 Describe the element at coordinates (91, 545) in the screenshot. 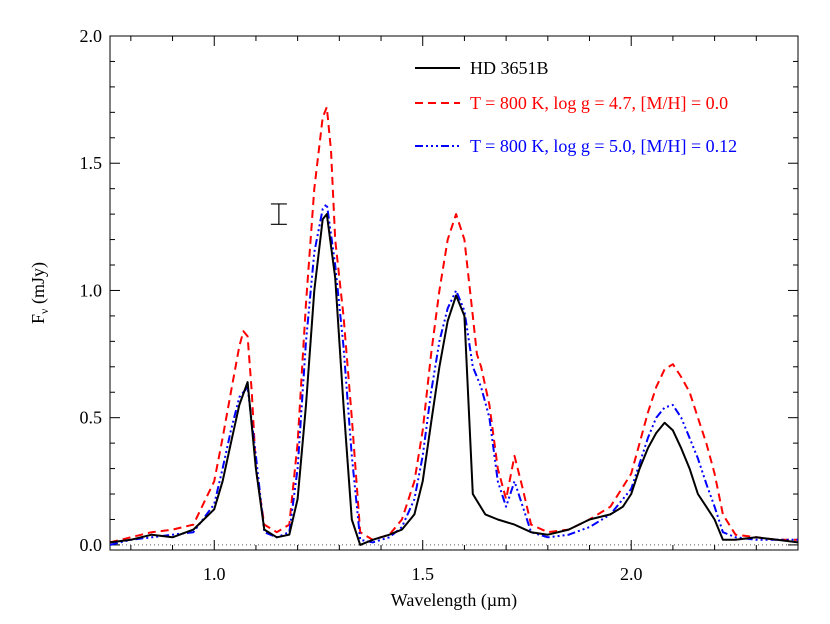

I see `y-tick-label: 0.0` at that location.